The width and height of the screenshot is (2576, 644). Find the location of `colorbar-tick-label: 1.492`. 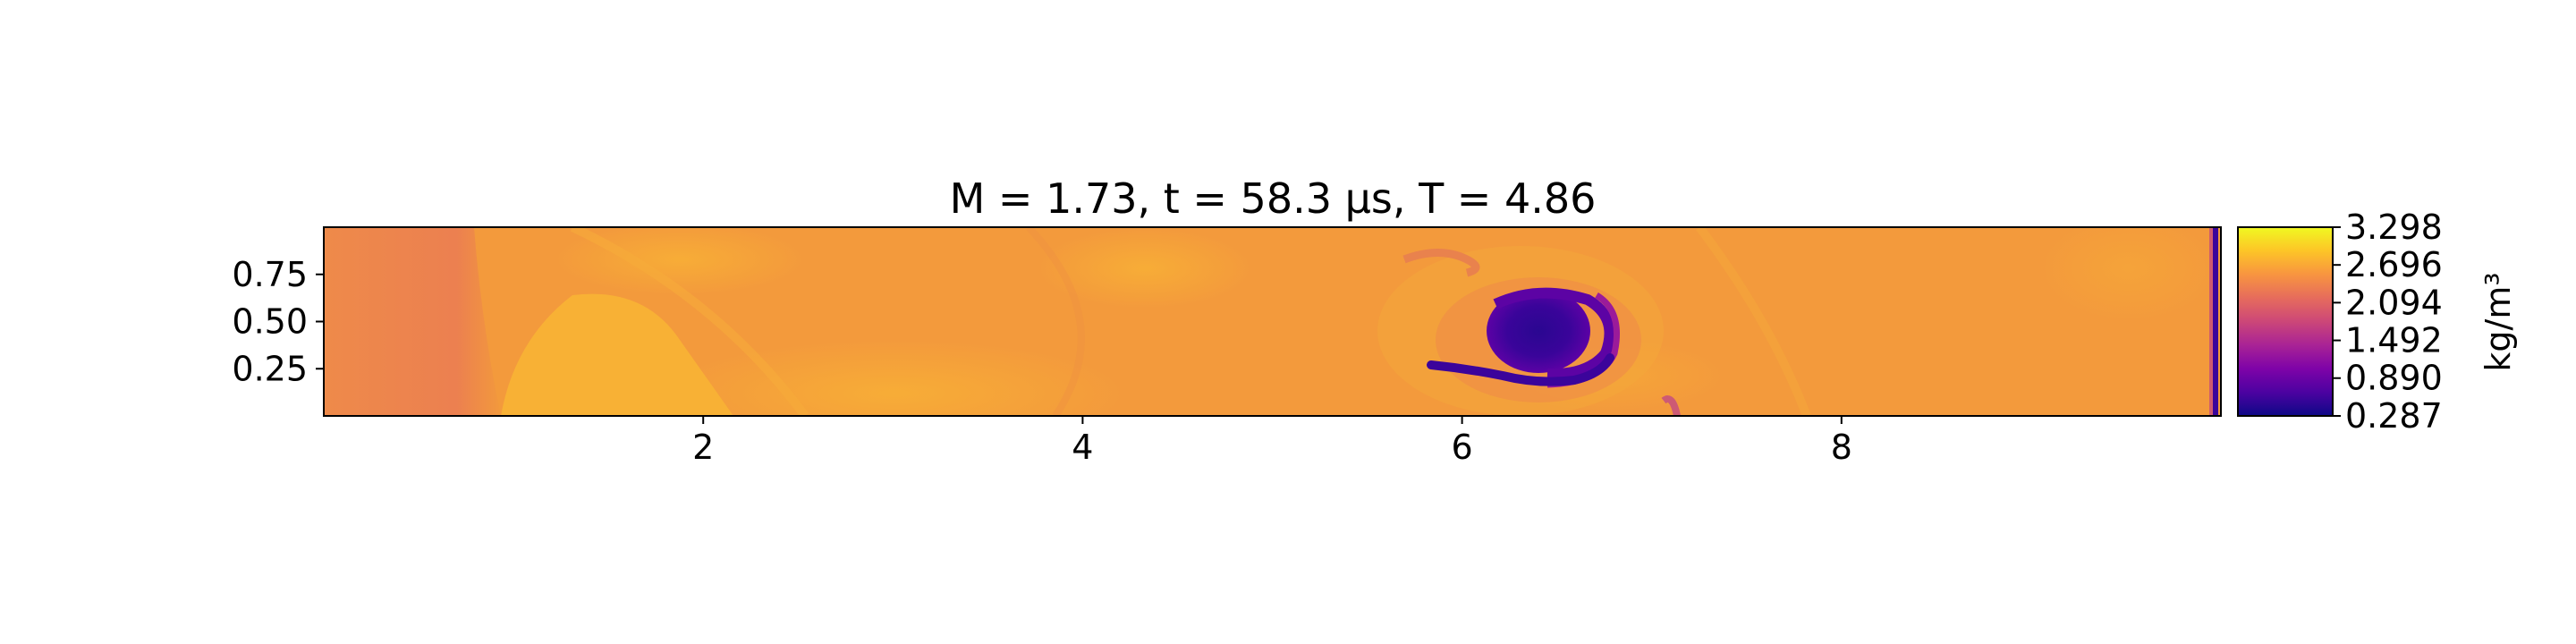

colorbar-tick-label: 1.492 is located at coordinates (2394, 340).